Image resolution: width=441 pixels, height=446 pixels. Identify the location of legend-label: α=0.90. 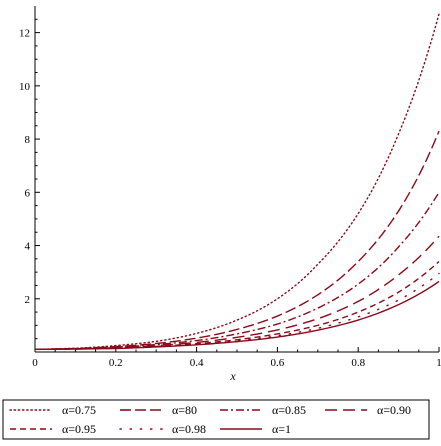
(394, 410).